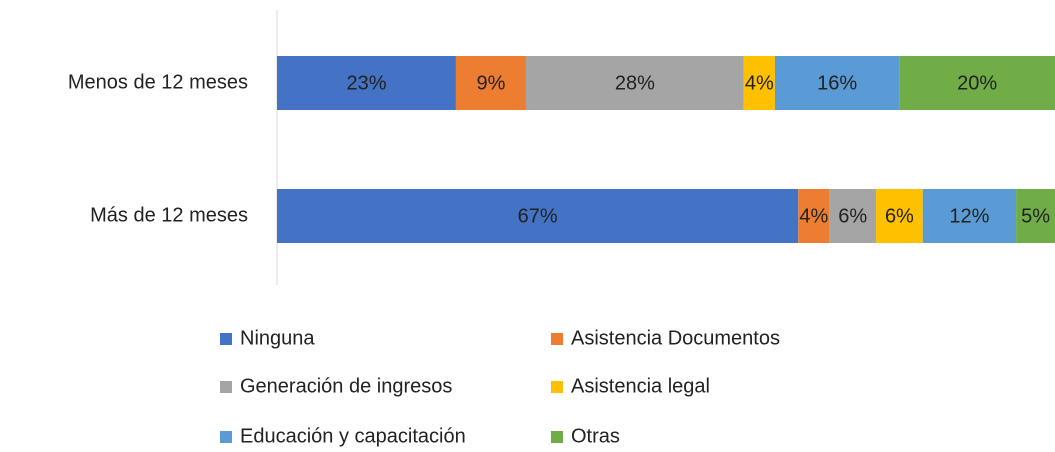 This screenshot has height=452, width=1055. I want to click on data-label: 16%, so click(837, 83).